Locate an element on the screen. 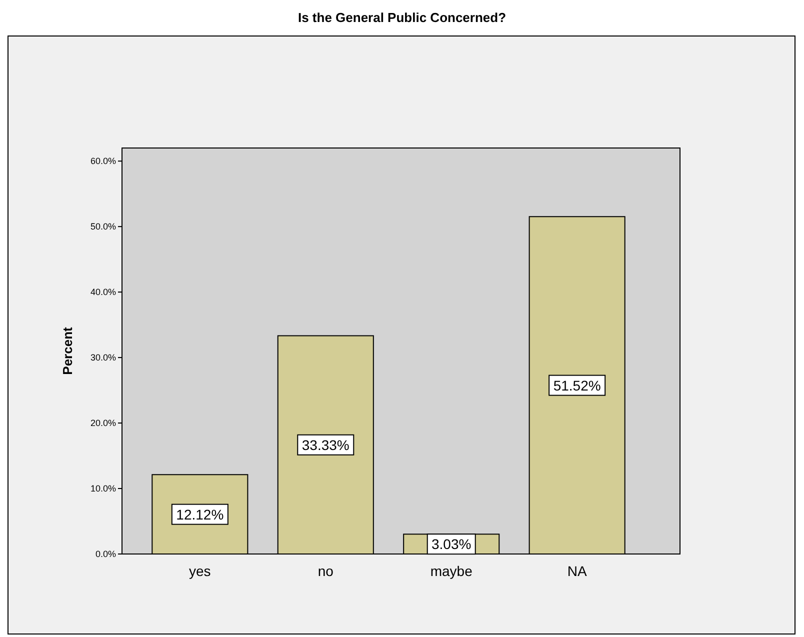 The height and width of the screenshot is (637, 804). x-tick-label: yes is located at coordinates (200, 571).